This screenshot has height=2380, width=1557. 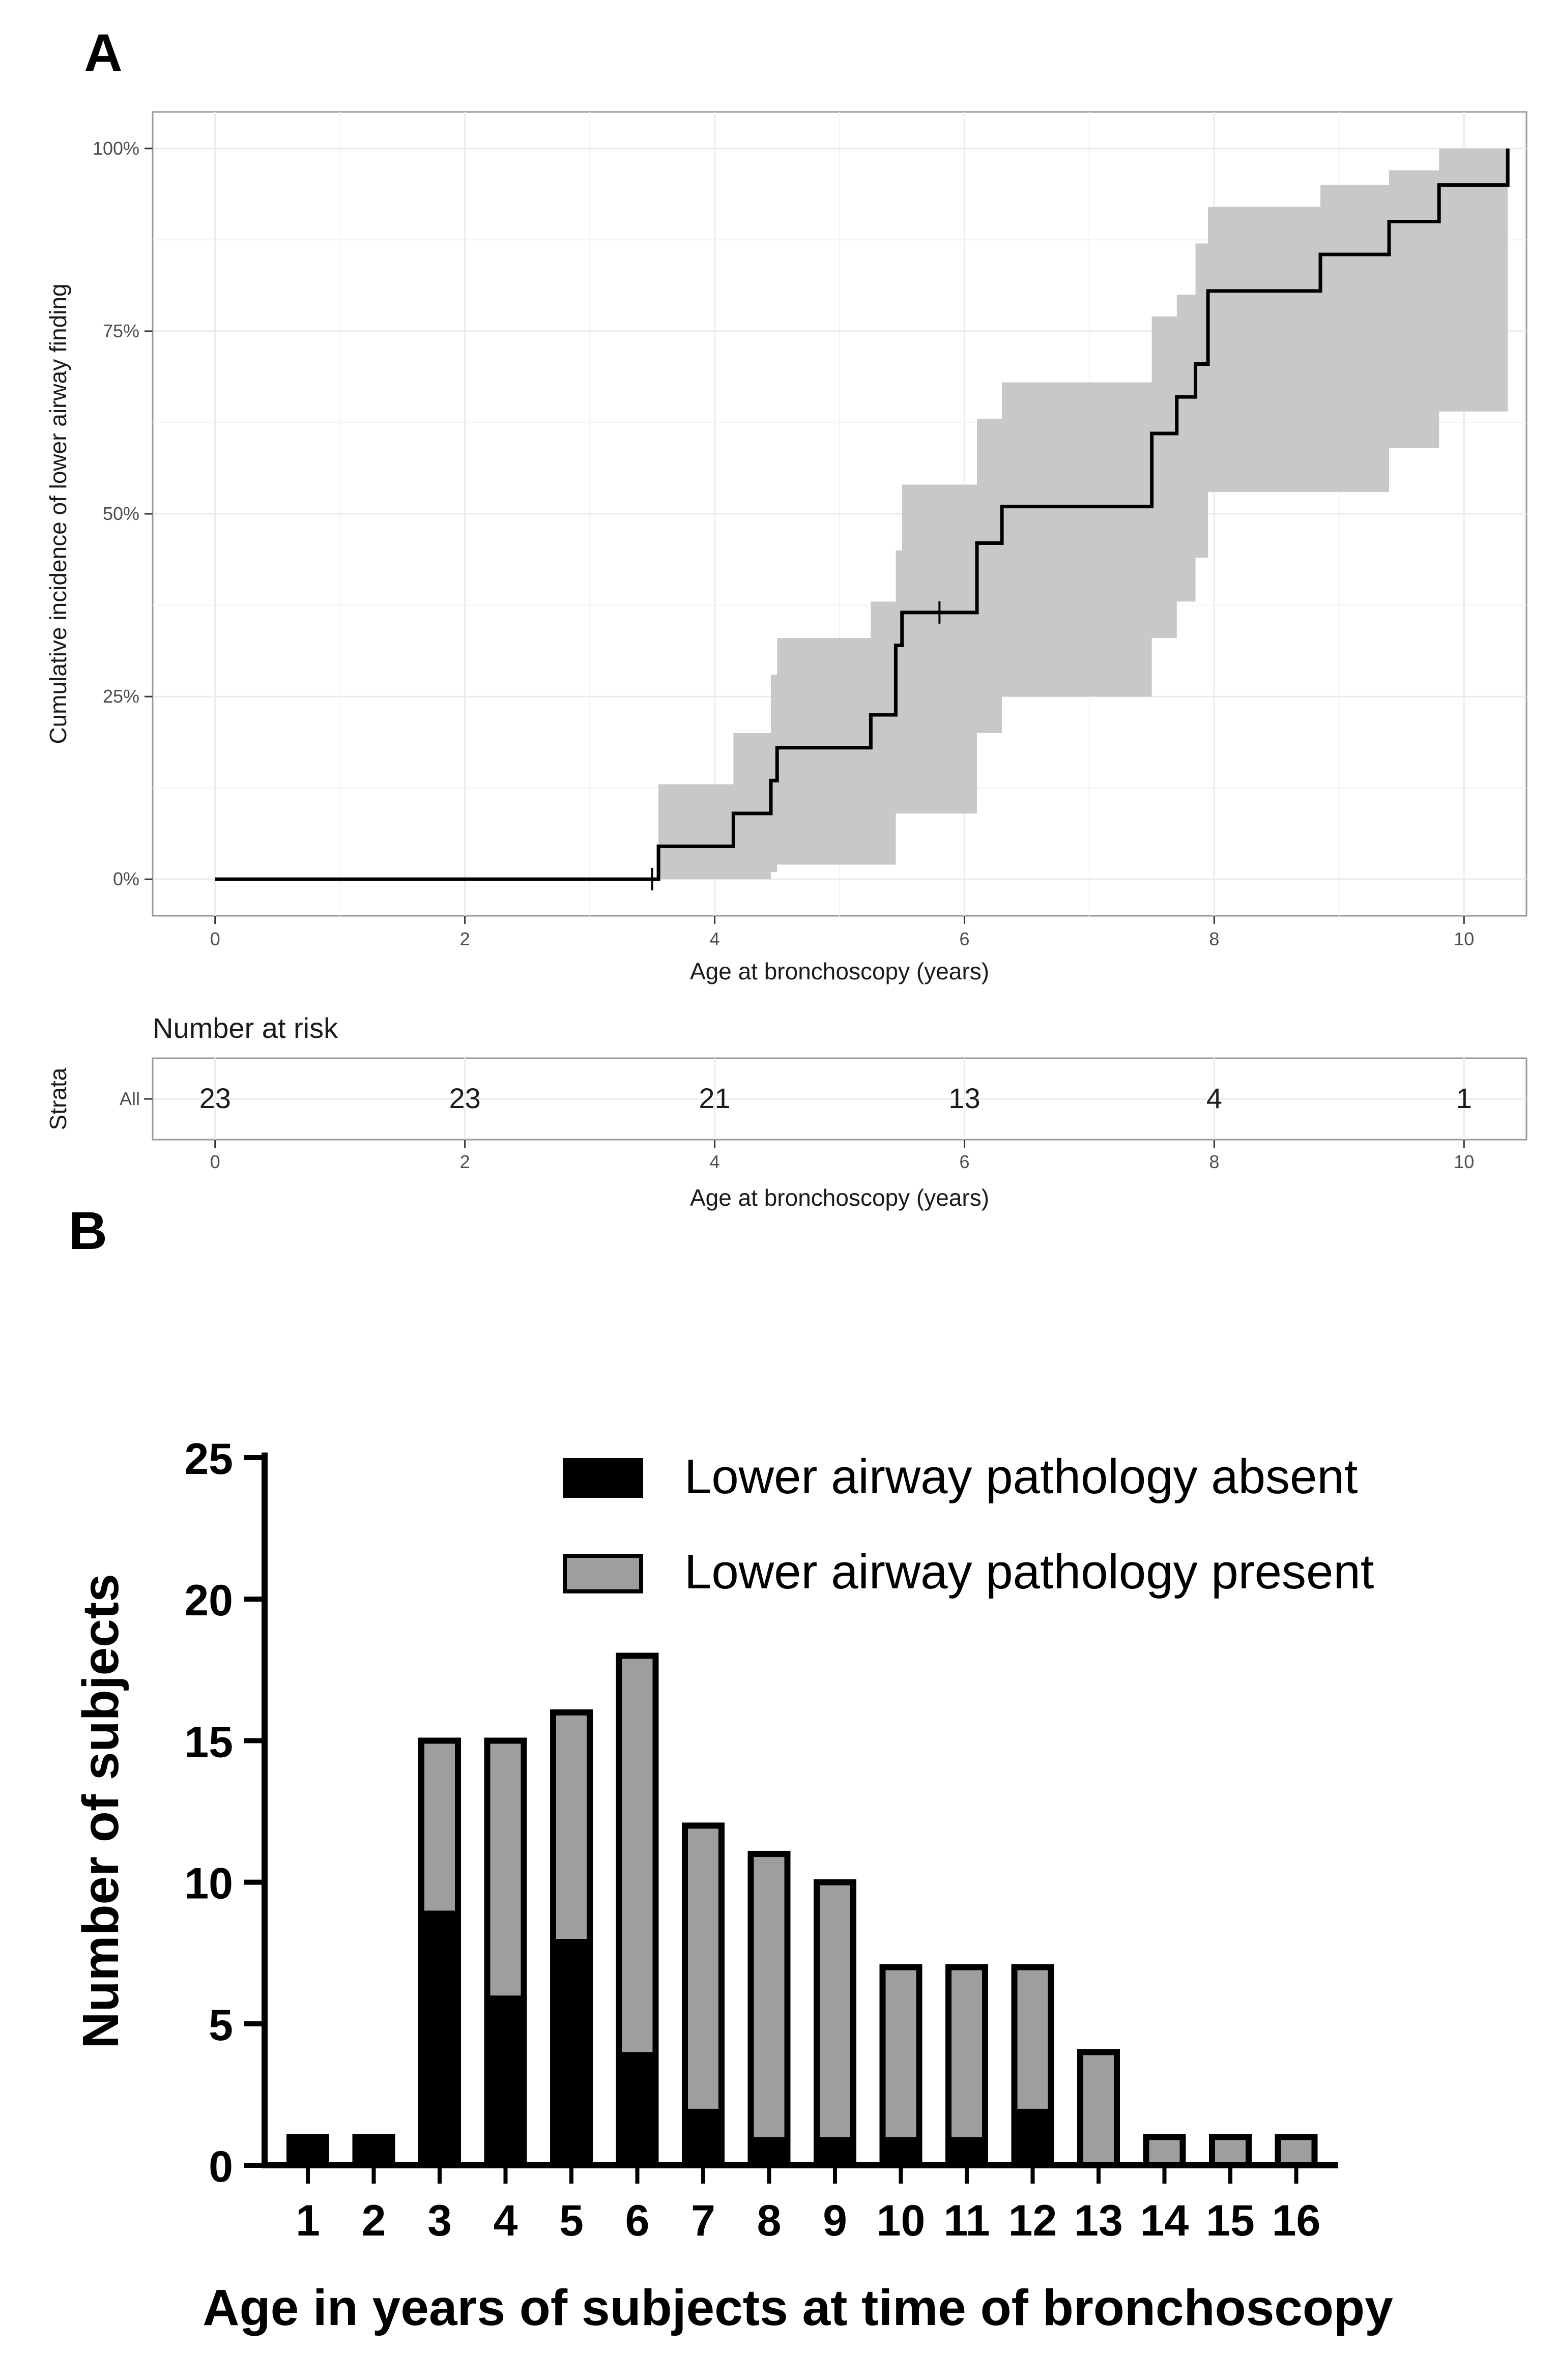 I want to click on km-x-tick-label: 8, so click(x=1214, y=938).